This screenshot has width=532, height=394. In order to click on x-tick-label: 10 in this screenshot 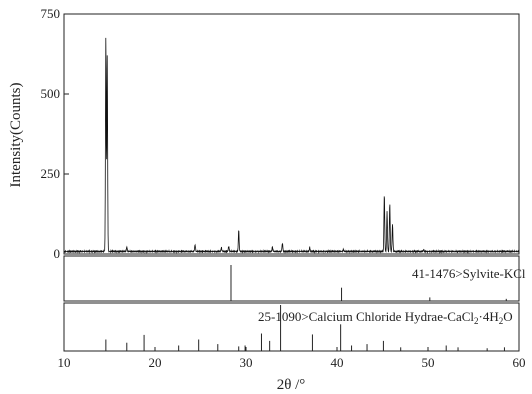, I will do `click(64, 362)`.